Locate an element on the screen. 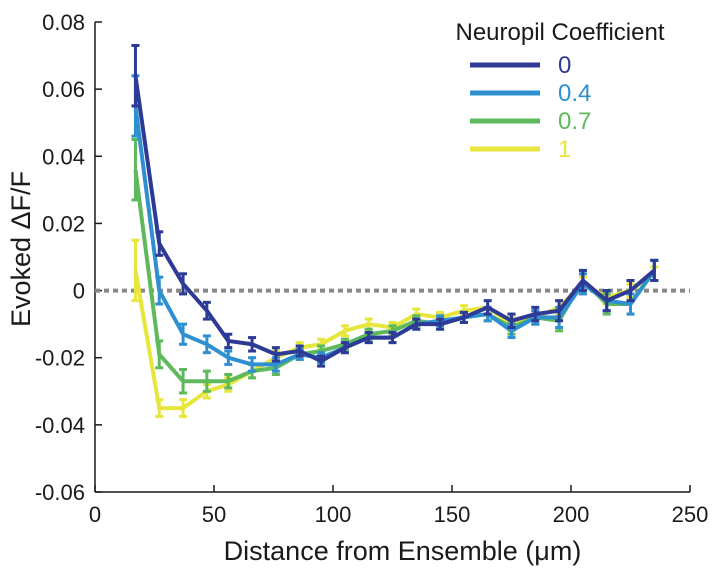 The image size is (727, 568). x-tick-label: 250 is located at coordinates (690, 514).